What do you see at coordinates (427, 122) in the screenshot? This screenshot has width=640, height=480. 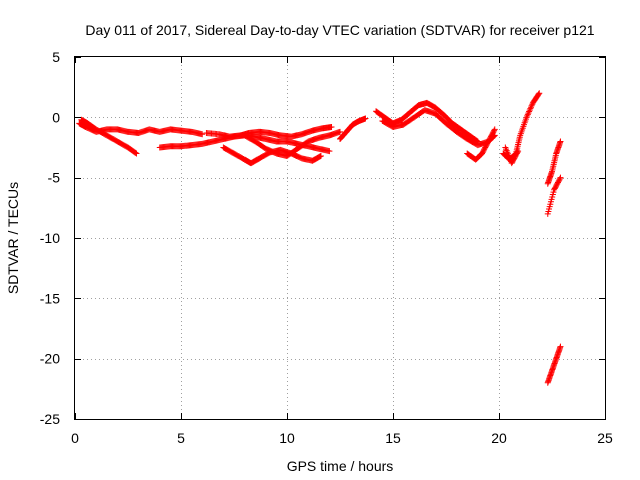 I see `series-track-h` at bounding box center [427, 122].